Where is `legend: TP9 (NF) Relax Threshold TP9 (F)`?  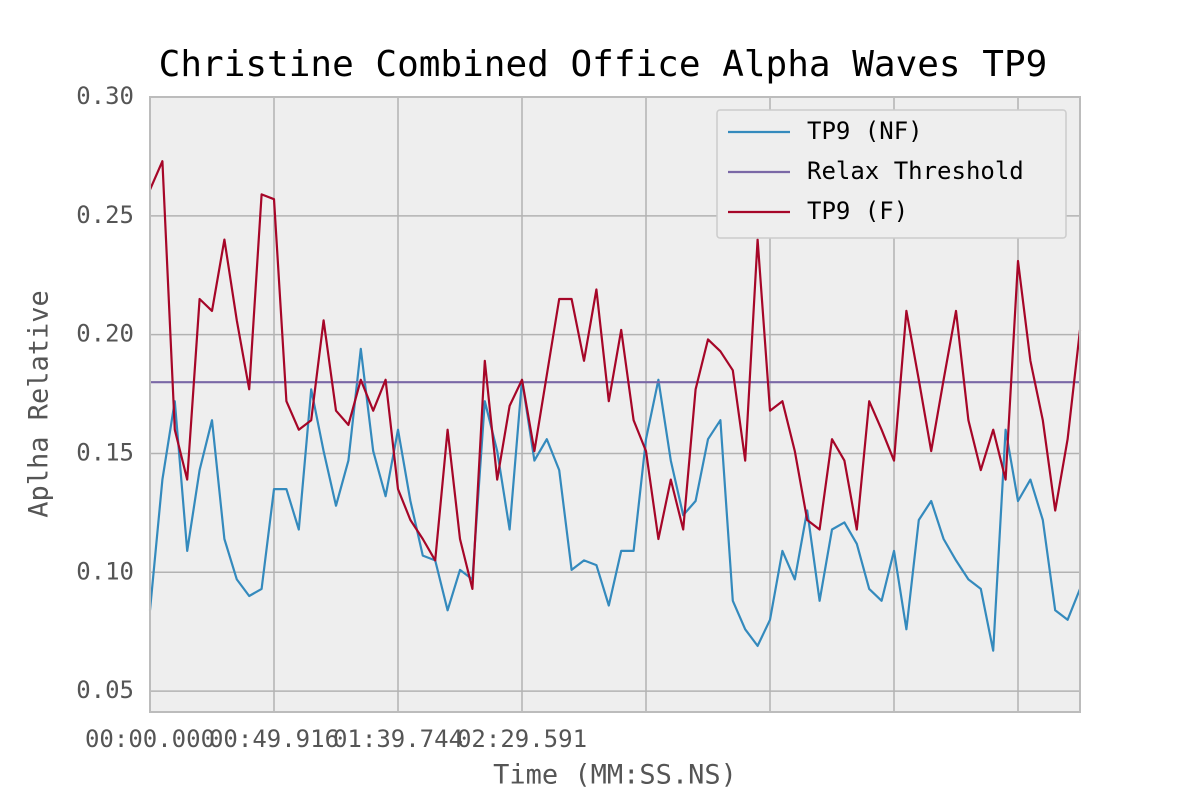
legend: TP9 (NF) Relax Threshold TP9 (F) is located at coordinates (891, 174).